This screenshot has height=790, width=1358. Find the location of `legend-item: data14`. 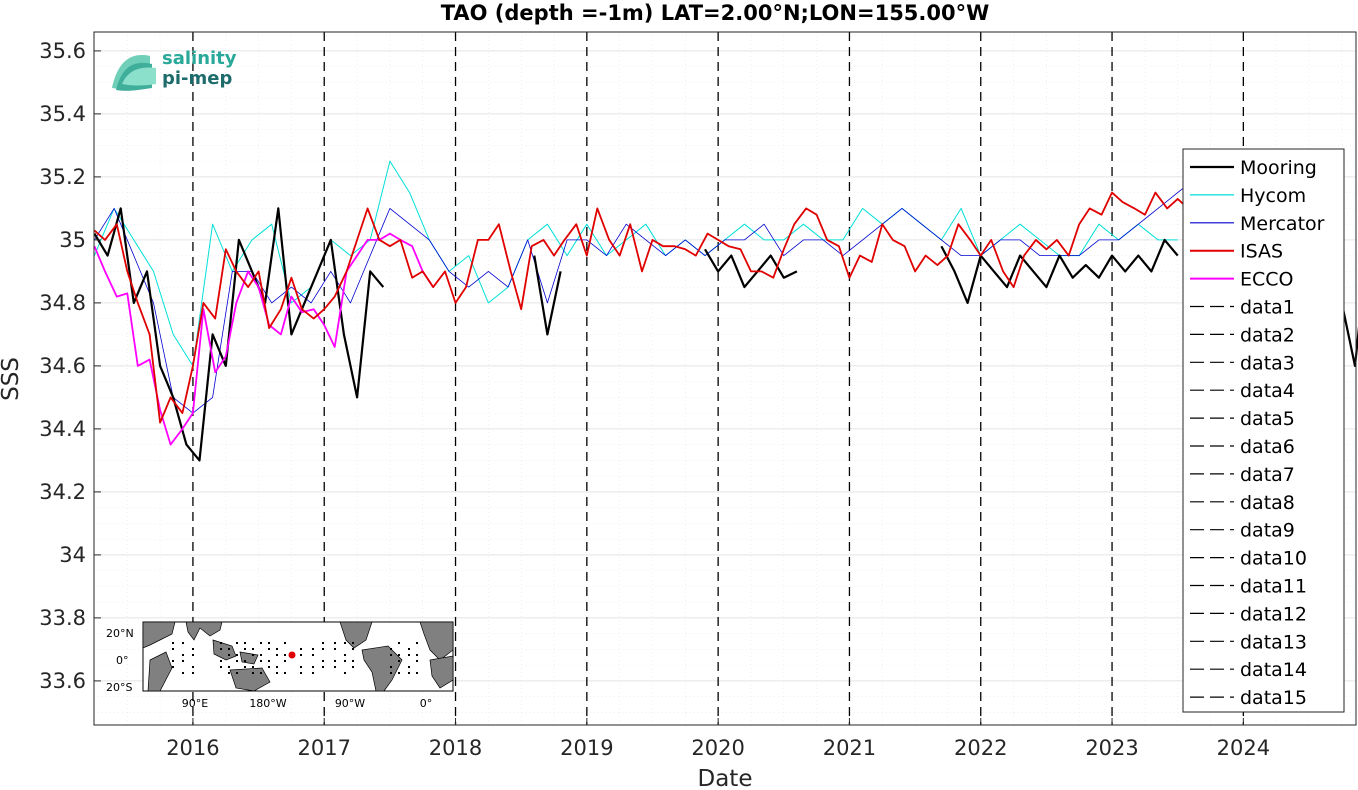

legend-item: data14 is located at coordinates (1248, 670).